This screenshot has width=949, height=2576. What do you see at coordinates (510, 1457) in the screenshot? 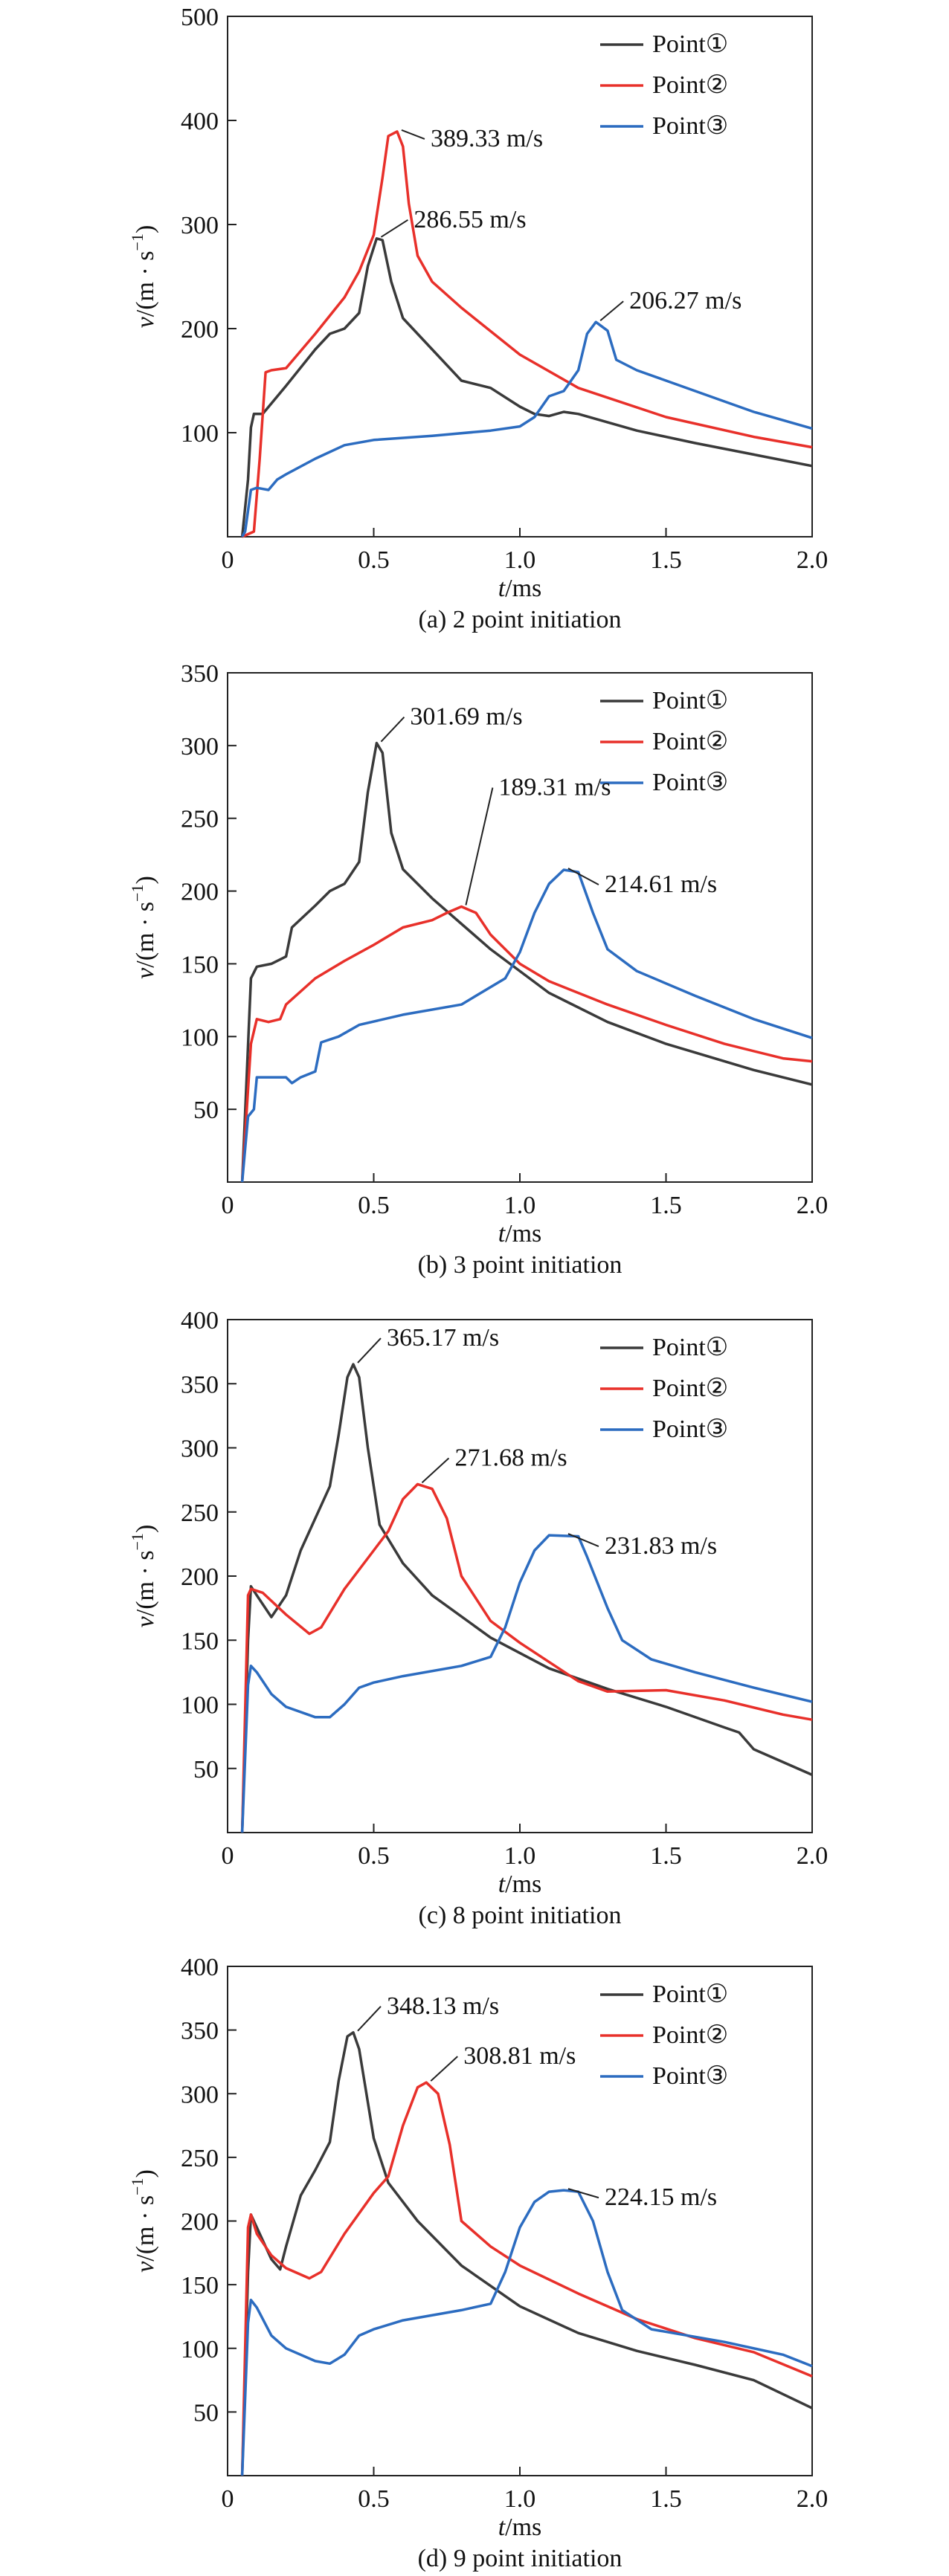
I see `annotation-label: 271.68 m/s` at bounding box center [510, 1457].